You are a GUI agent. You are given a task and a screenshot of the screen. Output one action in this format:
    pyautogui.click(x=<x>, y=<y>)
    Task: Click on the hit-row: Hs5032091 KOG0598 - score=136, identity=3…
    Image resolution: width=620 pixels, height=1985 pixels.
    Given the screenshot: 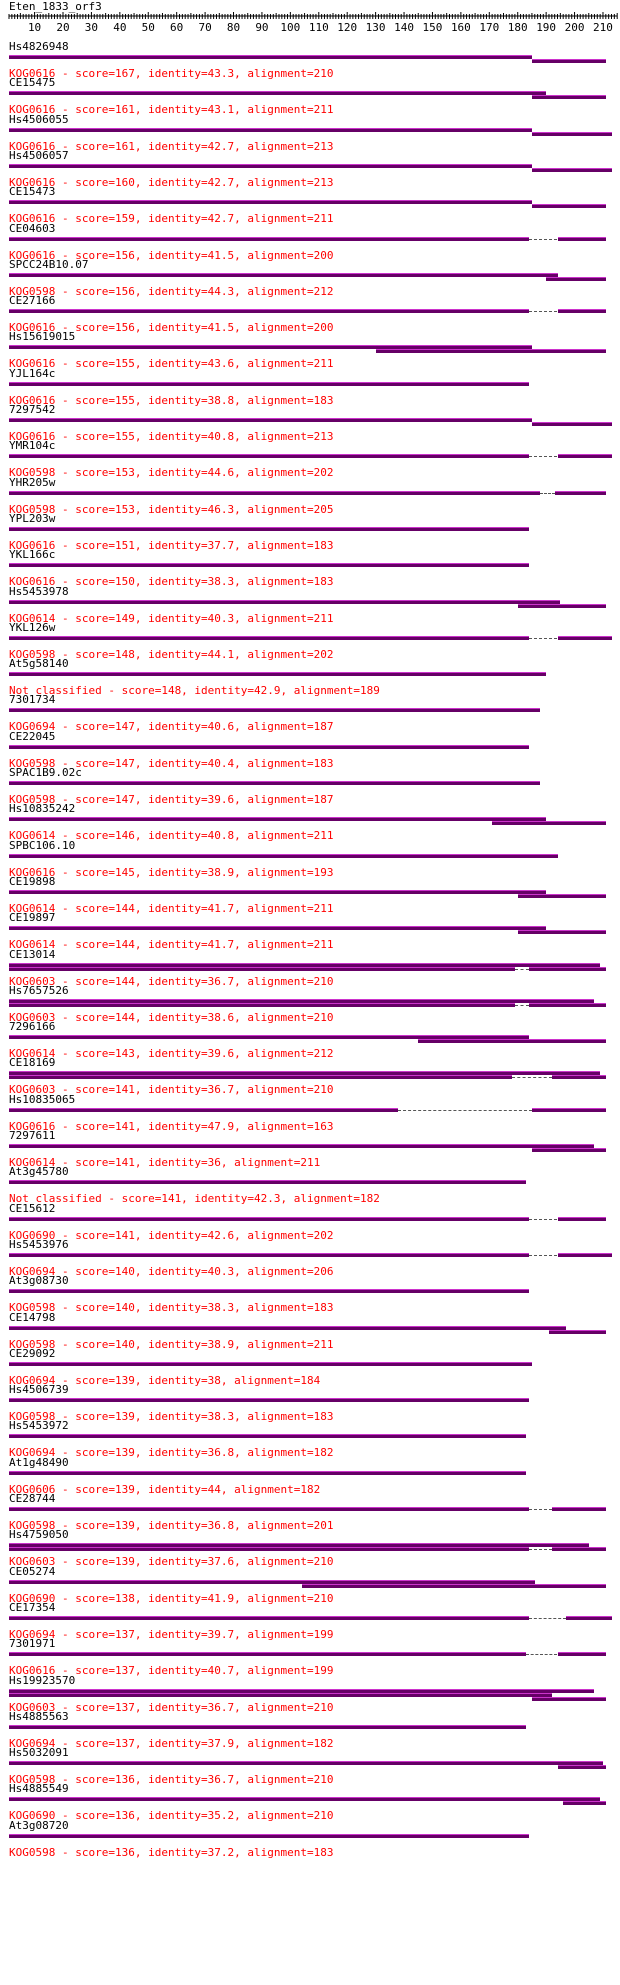 What is the action you would take?
    pyautogui.click(x=310, y=1769)
    